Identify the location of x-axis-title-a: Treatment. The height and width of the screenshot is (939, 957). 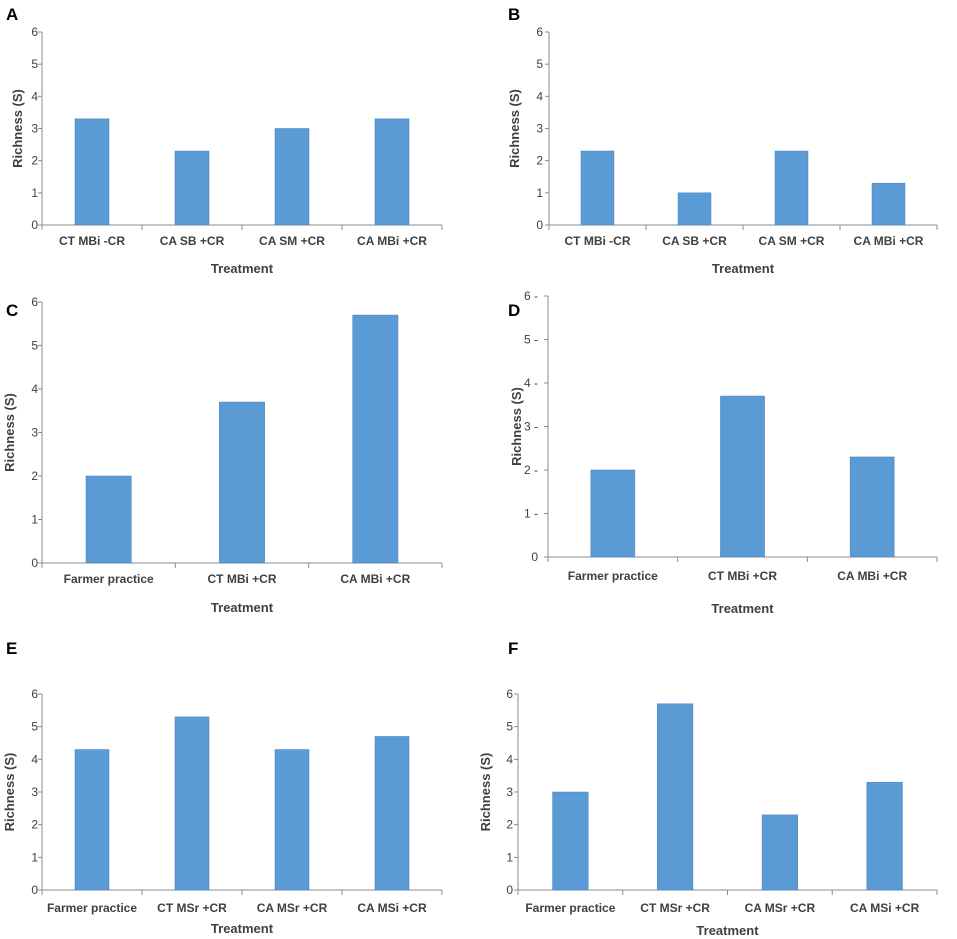
(242, 268).